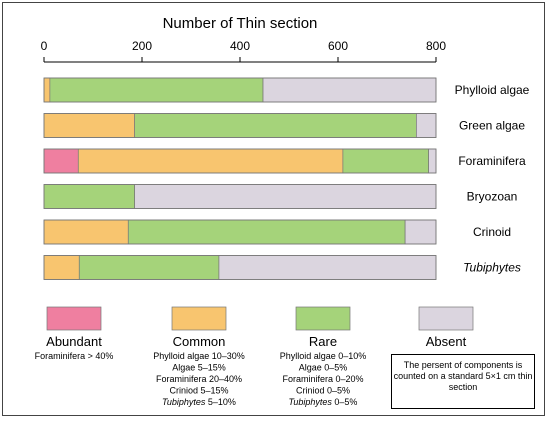 This screenshot has height=422, width=550. What do you see at coordinates (323, 341) in the screenshot?
I see `legend-title: Rare` at bounding box center [323, 341].